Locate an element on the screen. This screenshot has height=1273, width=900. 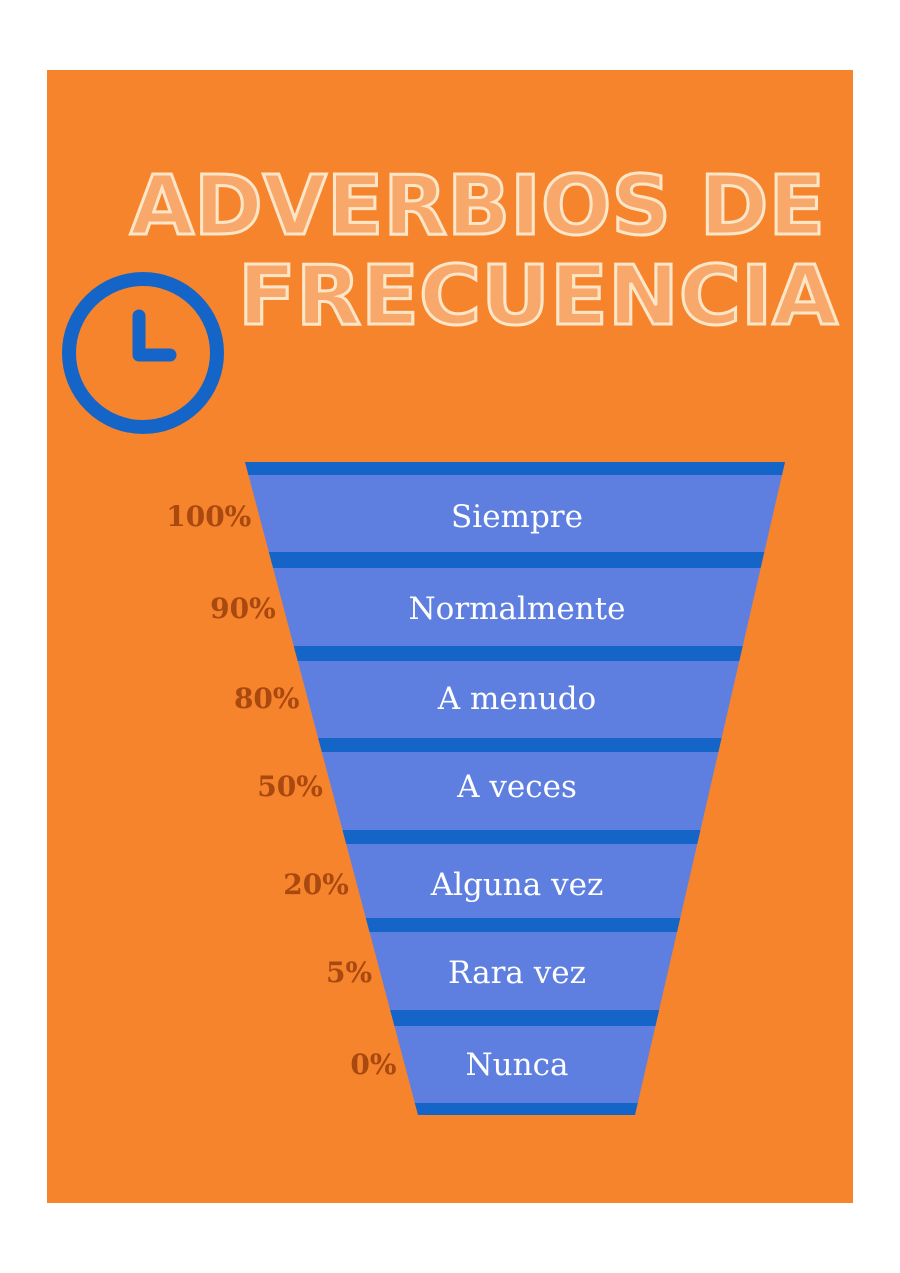
percent-label: 90% is located at coordinates (243, 608).